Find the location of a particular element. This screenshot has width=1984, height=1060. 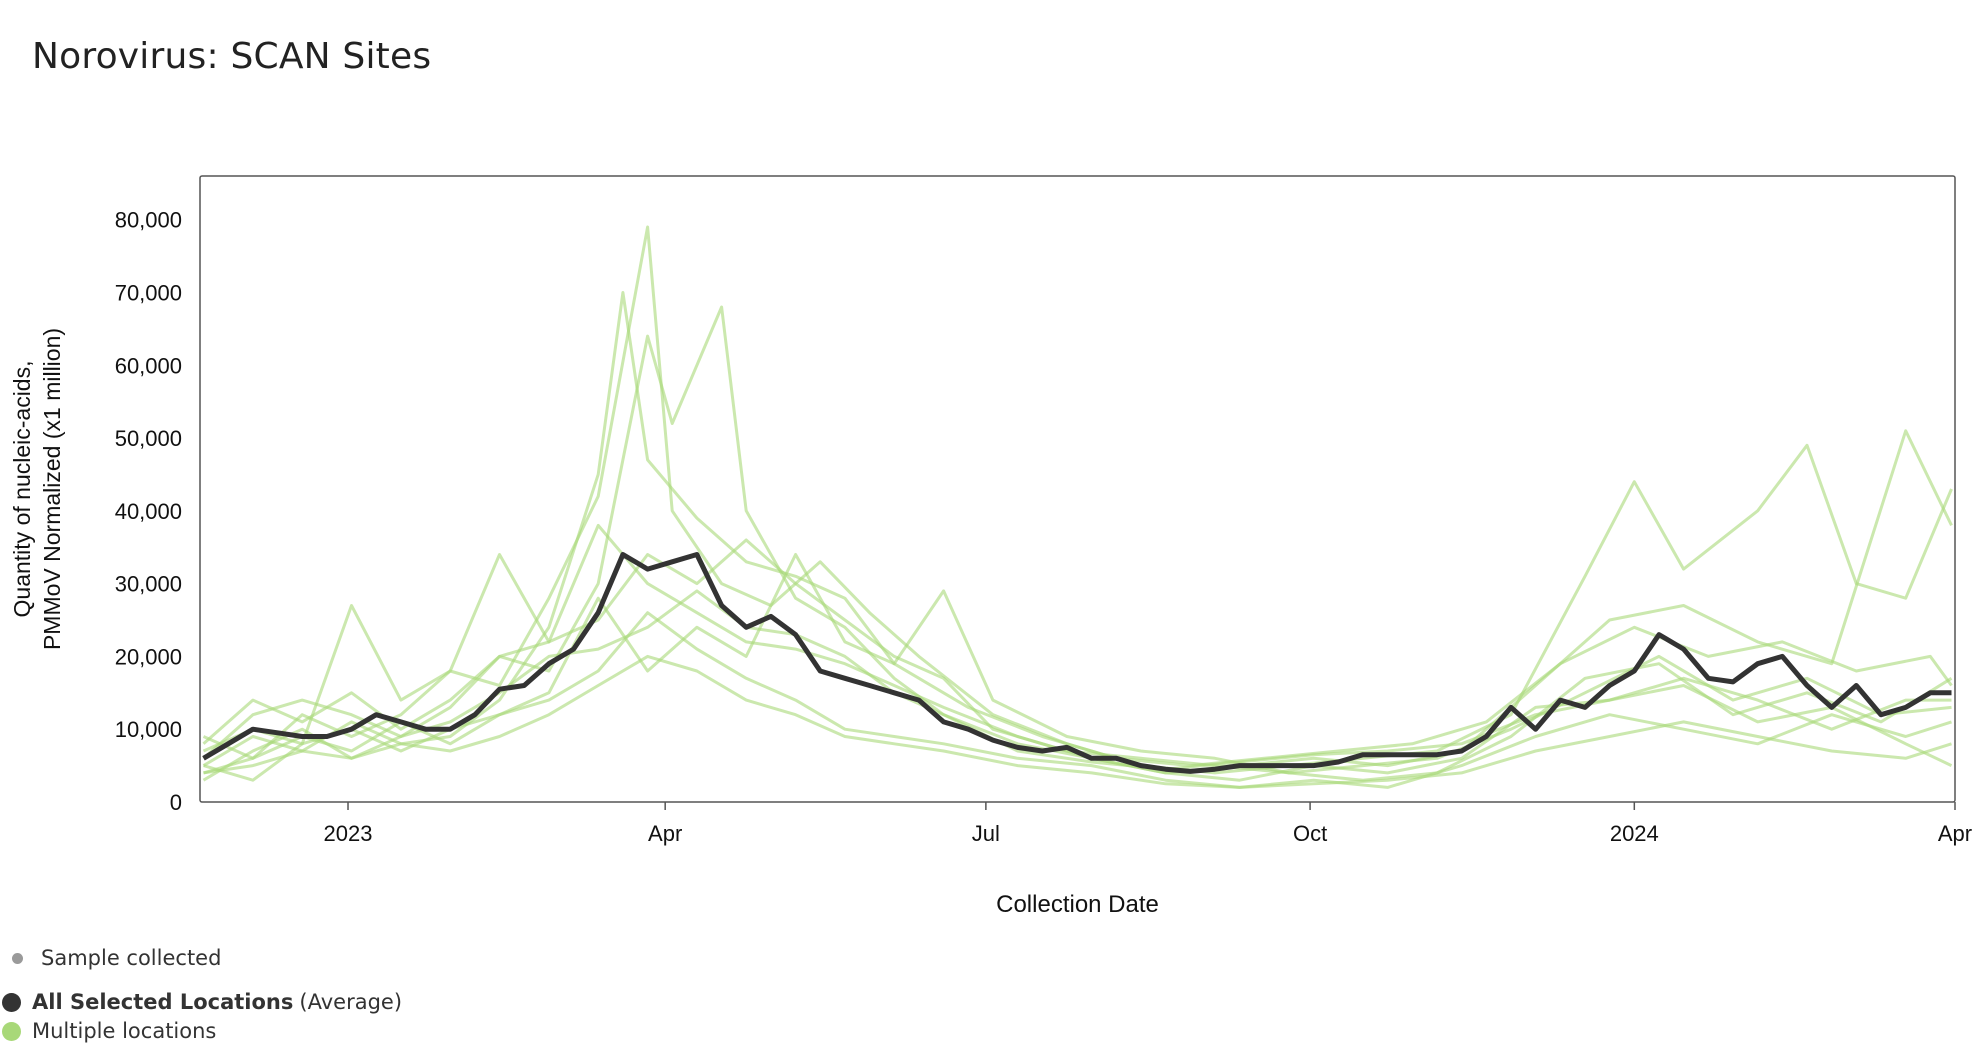

x-tick-label: Jul is located at coordinates (986, 833).